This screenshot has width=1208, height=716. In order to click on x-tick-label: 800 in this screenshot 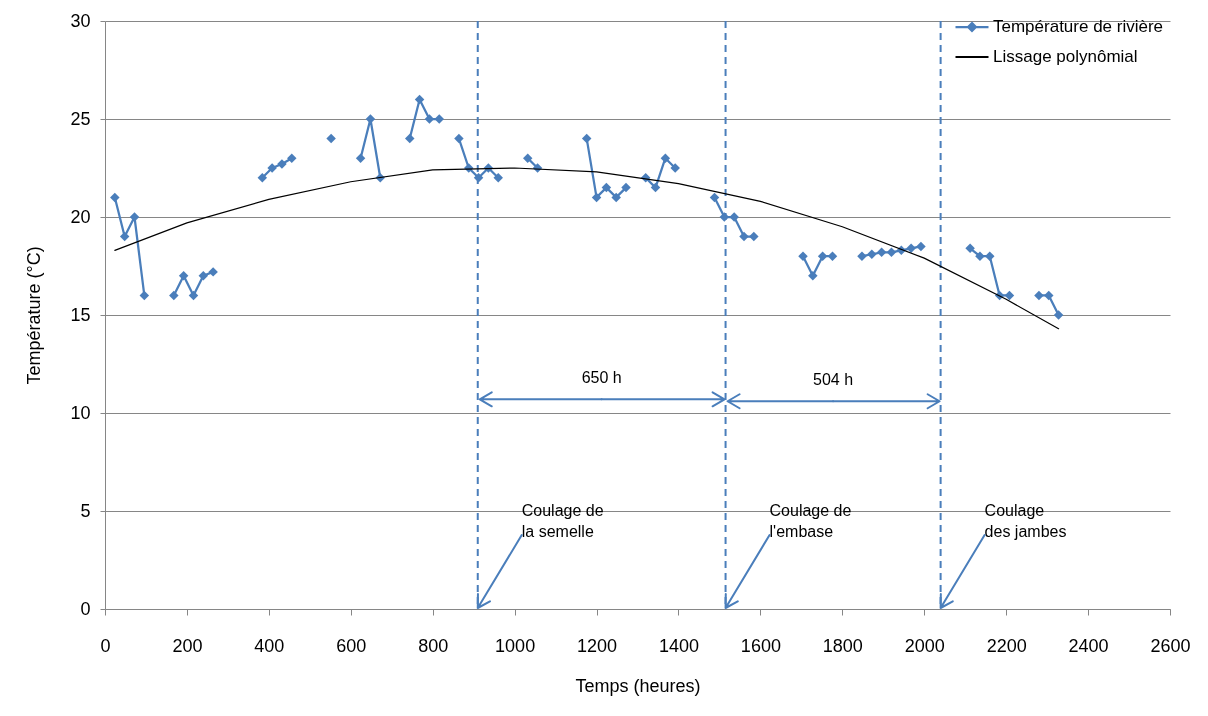, I will do `click(433, 645)`.